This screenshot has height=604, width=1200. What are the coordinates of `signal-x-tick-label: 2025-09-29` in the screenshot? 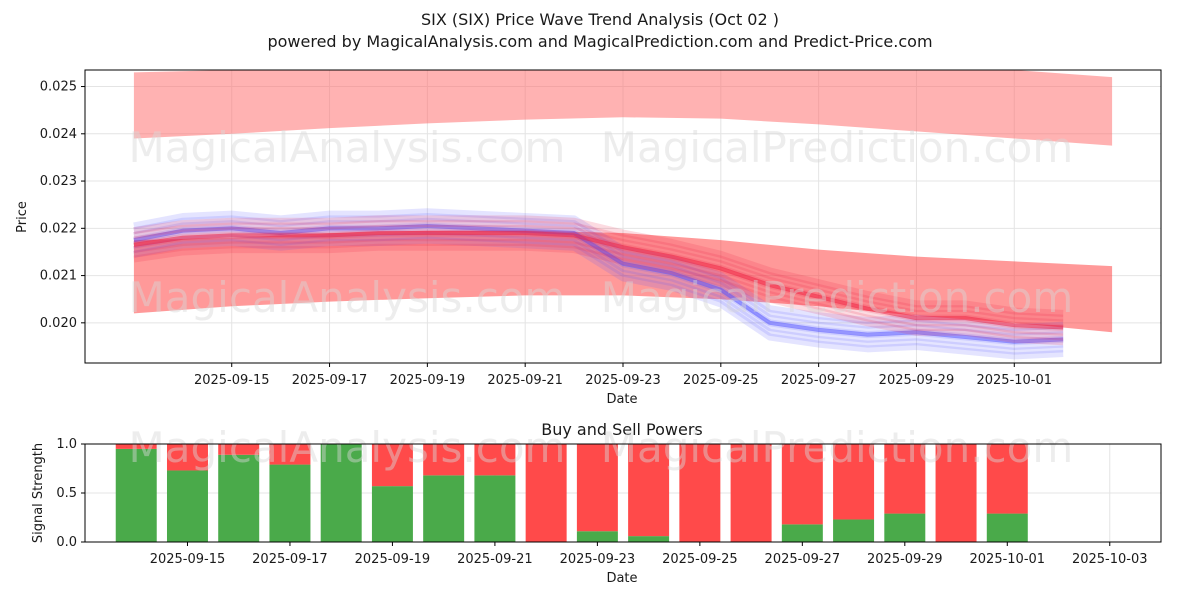 It's located at (905, 559).